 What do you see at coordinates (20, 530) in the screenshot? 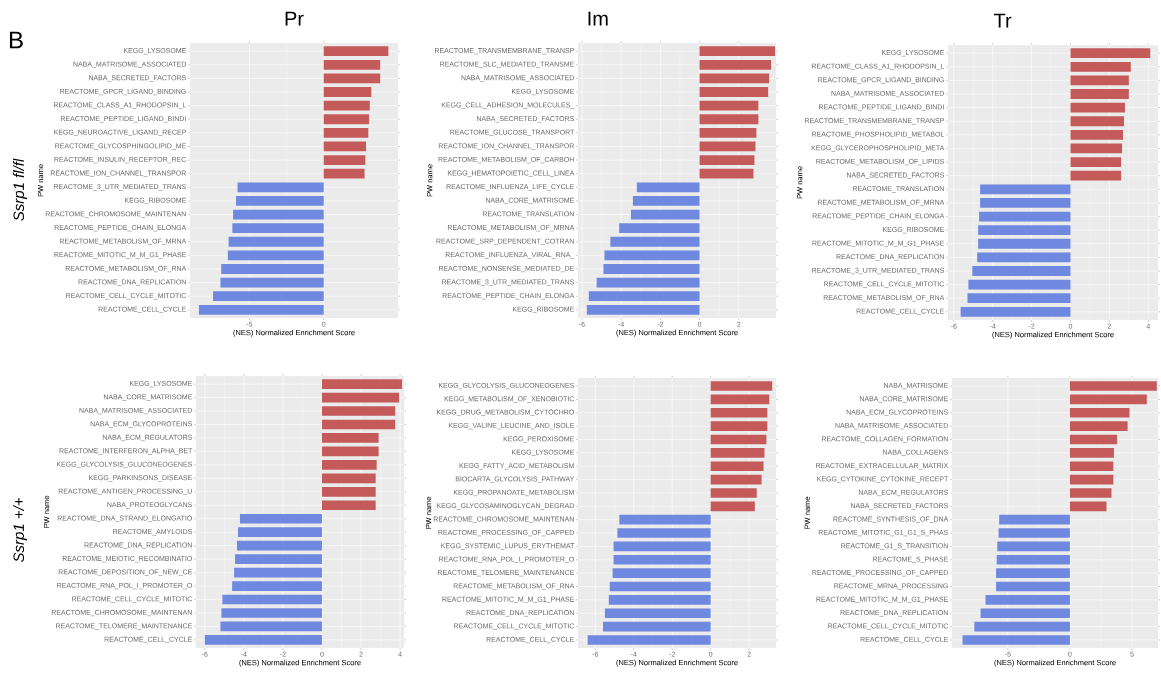
I see `text: Ssrp1 +/+` at bounding box center [20, 530].